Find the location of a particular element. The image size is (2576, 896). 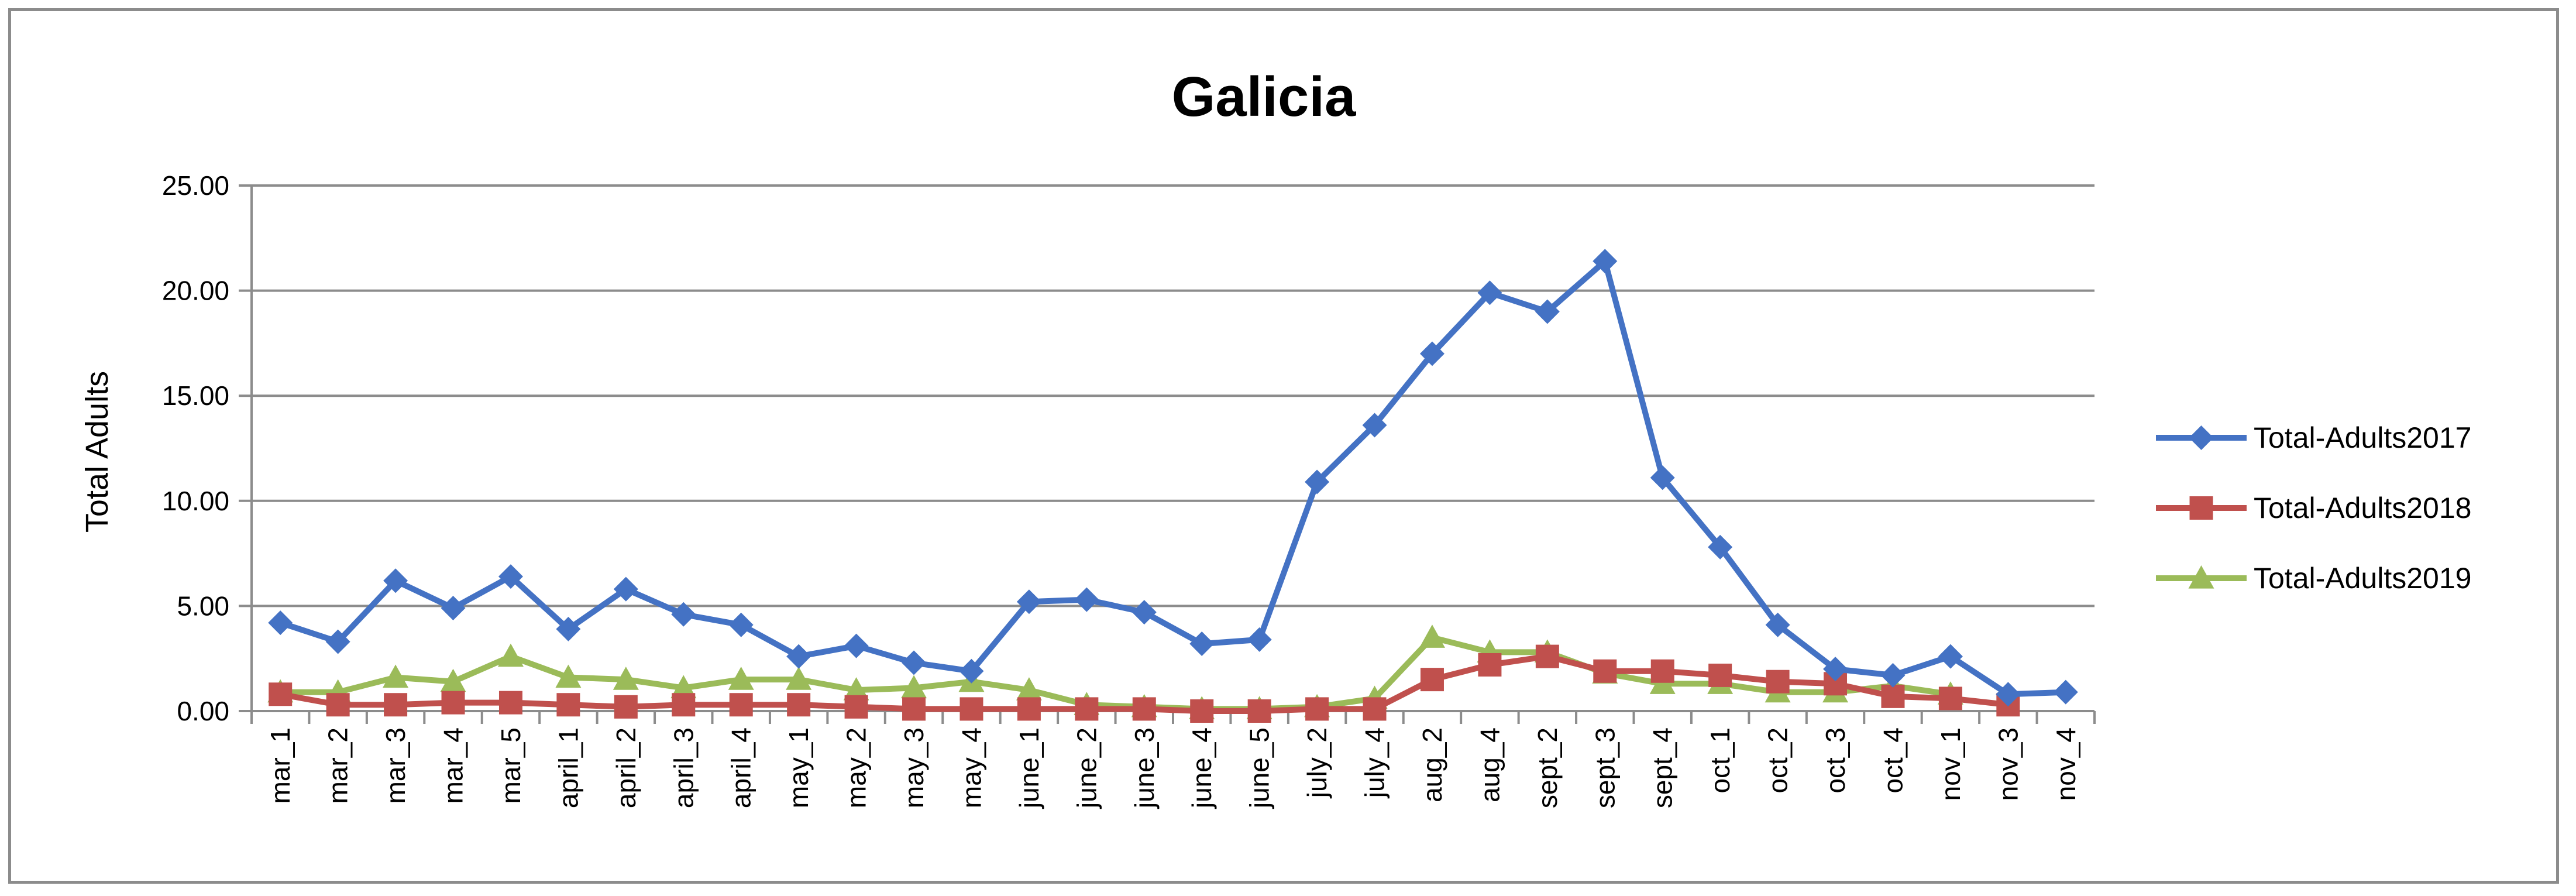

x-tick-label: june_1 is located at coordinates (1029, 768).